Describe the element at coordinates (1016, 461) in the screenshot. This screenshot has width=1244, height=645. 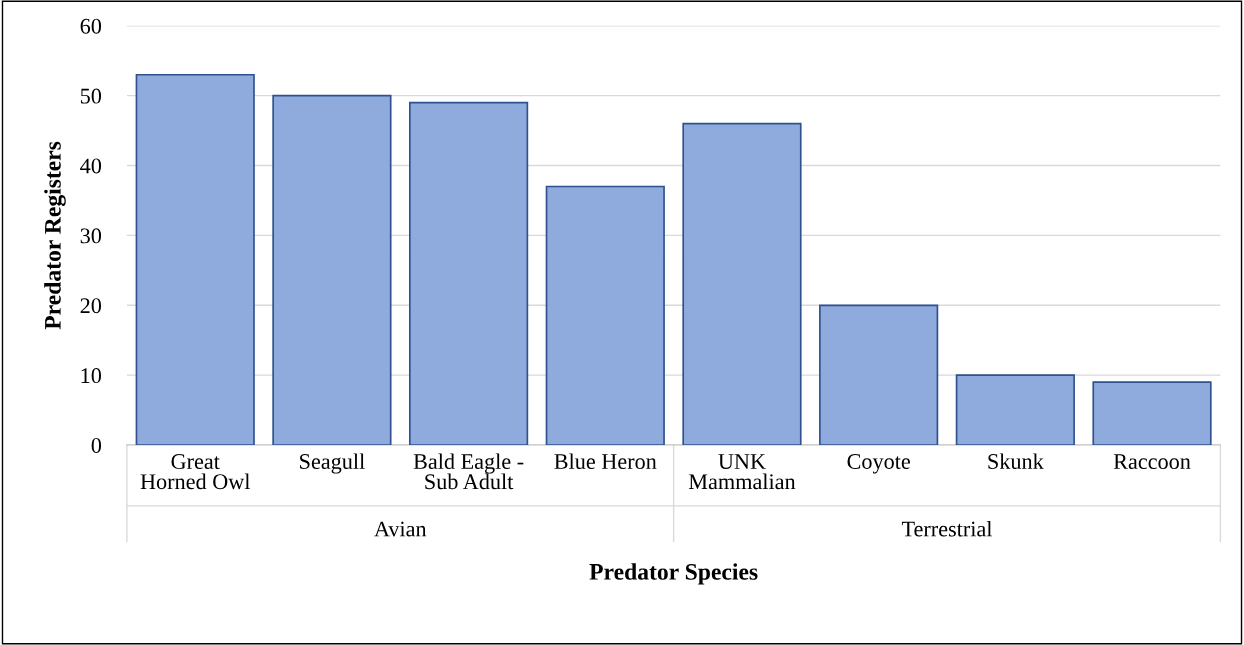
I see `x-tick-label: Skunk` at that location.